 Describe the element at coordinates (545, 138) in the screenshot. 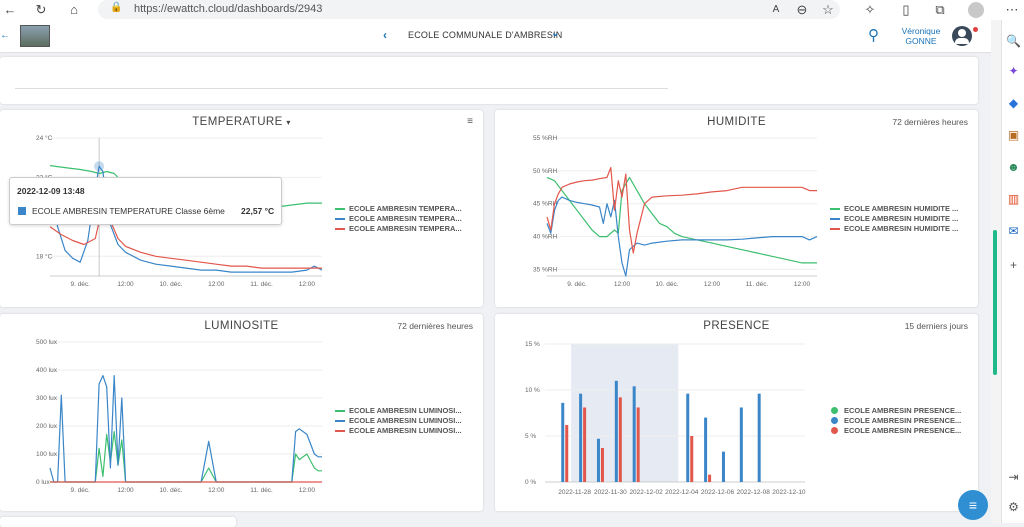

I see `y-tick-label: 55 %RH` at that location.